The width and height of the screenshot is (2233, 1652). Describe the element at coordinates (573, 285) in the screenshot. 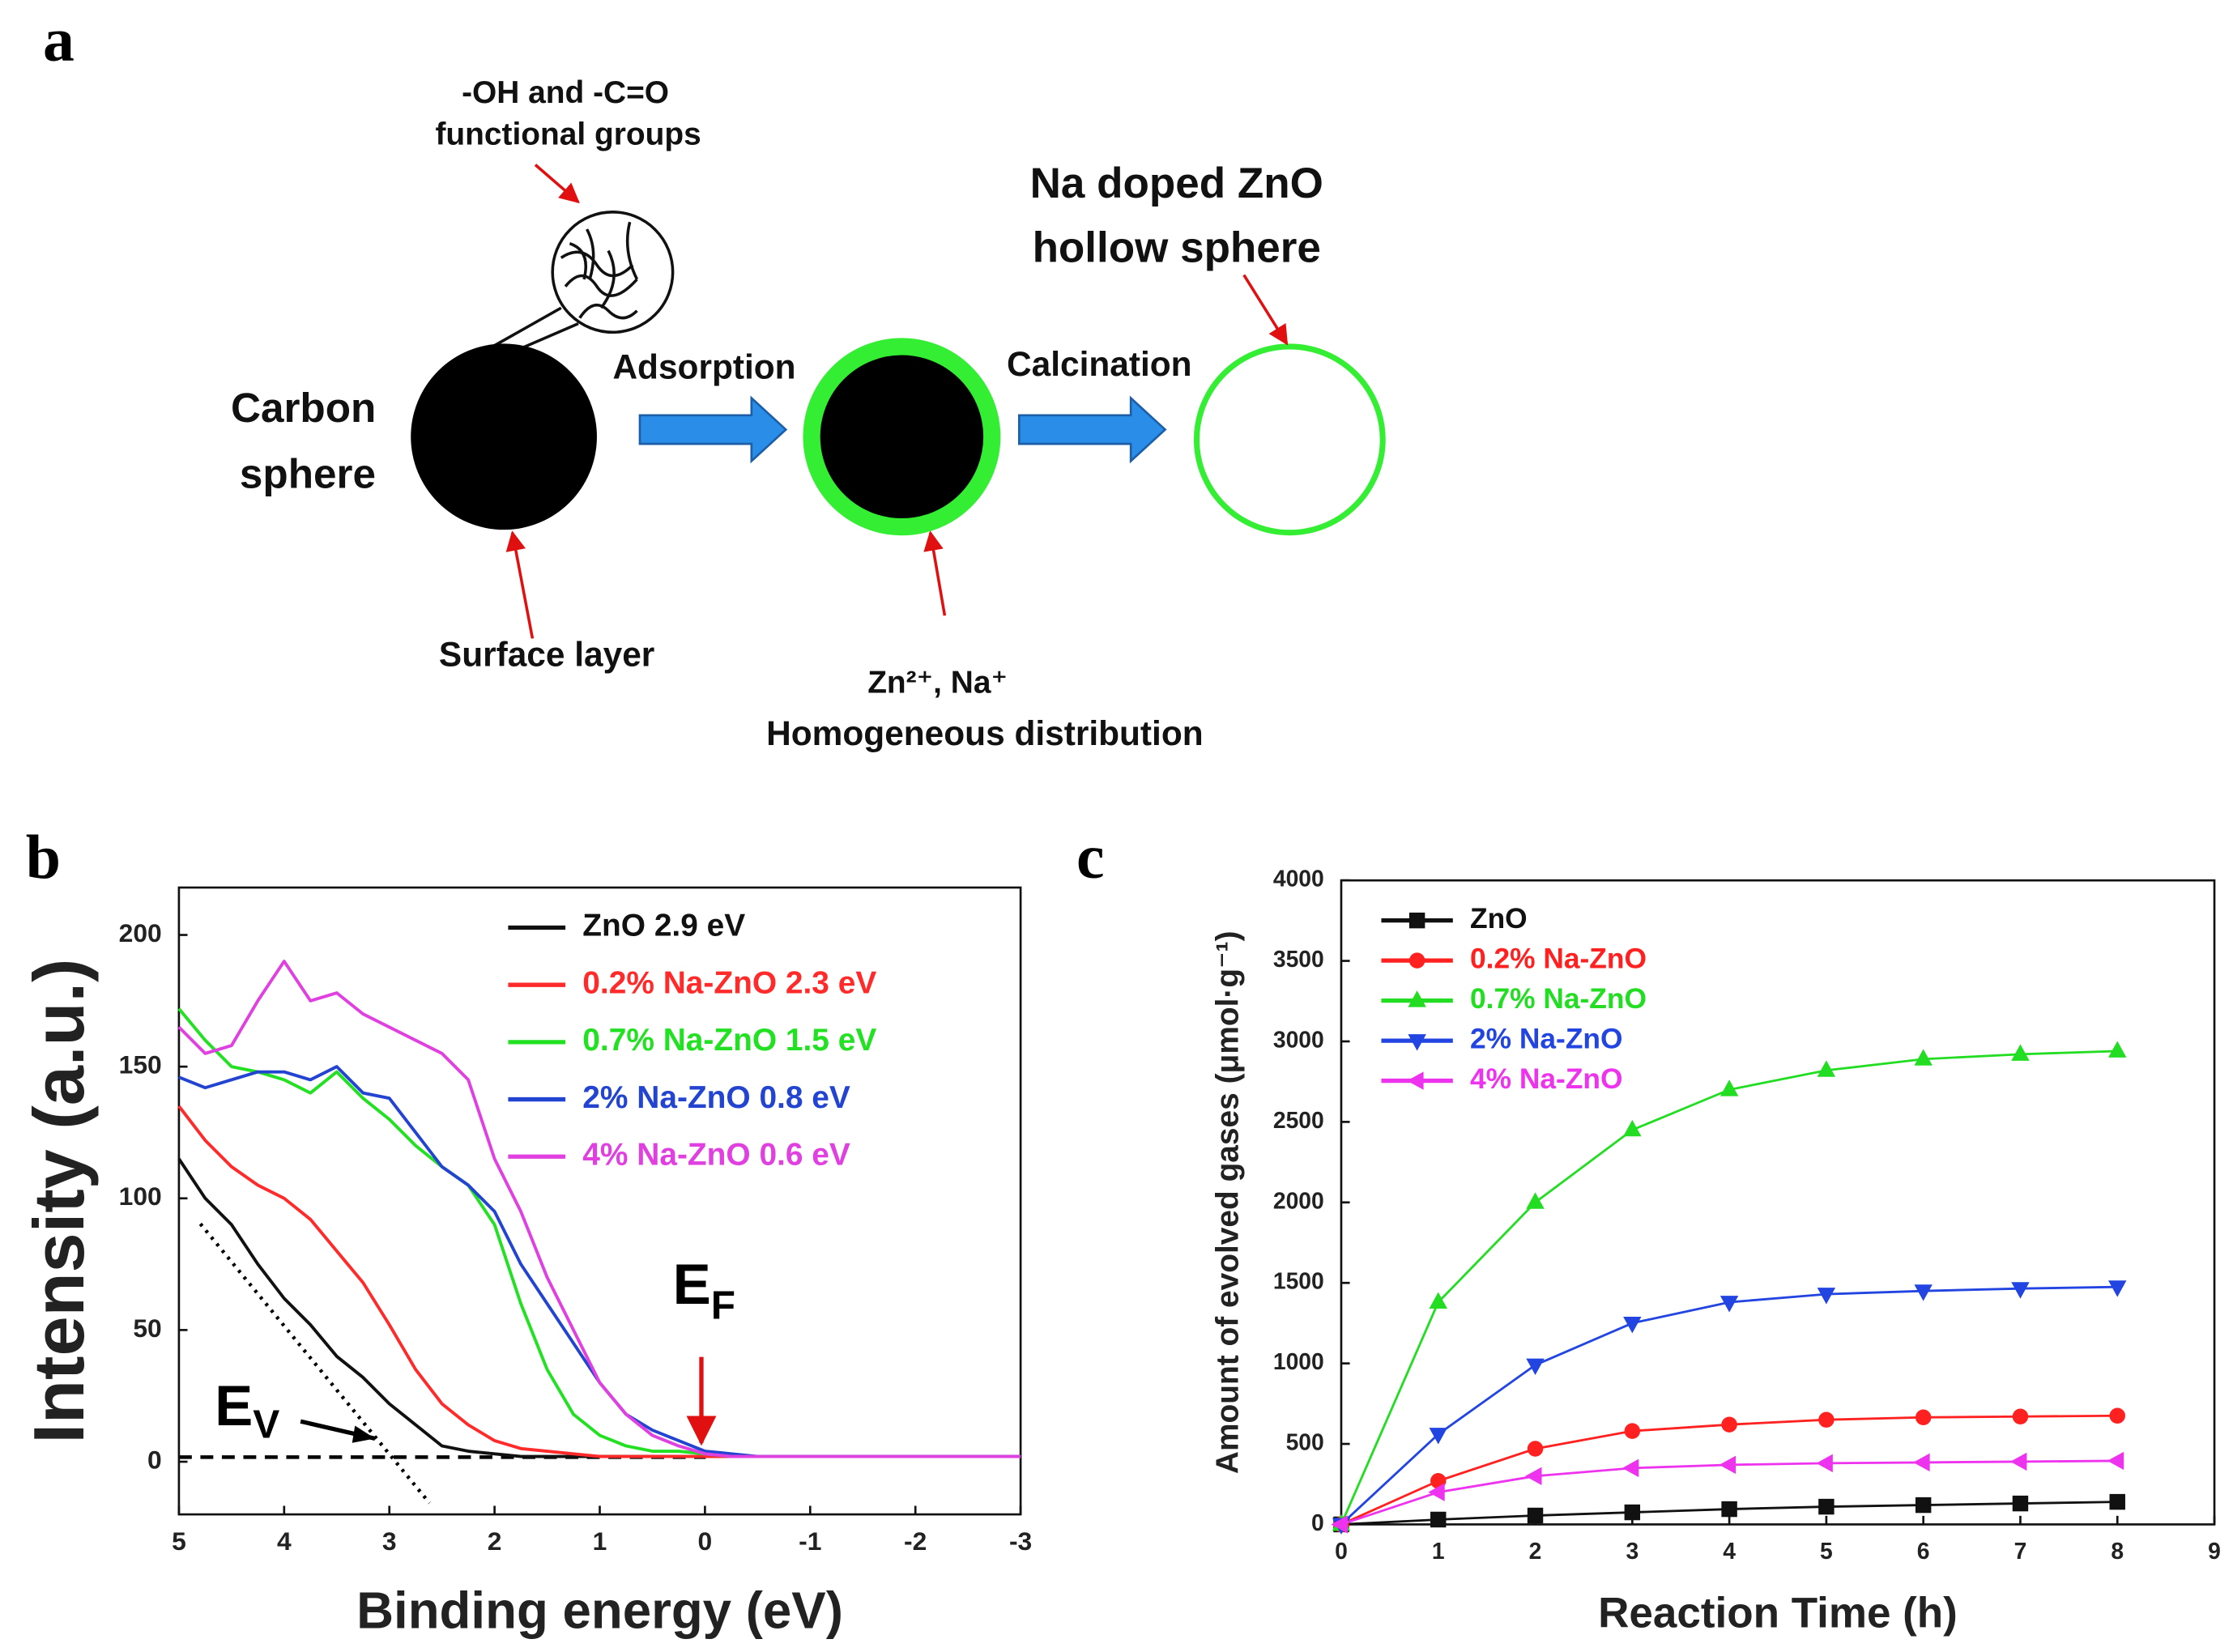

I see `zoom-inset` at that location.